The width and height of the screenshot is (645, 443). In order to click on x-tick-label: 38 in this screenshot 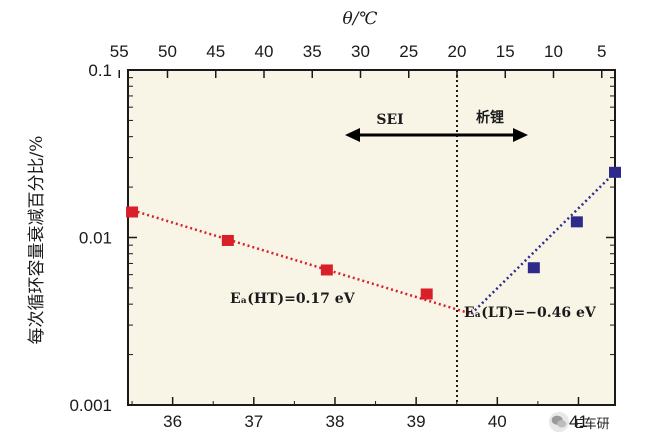, I will do `click(335, 421)`.